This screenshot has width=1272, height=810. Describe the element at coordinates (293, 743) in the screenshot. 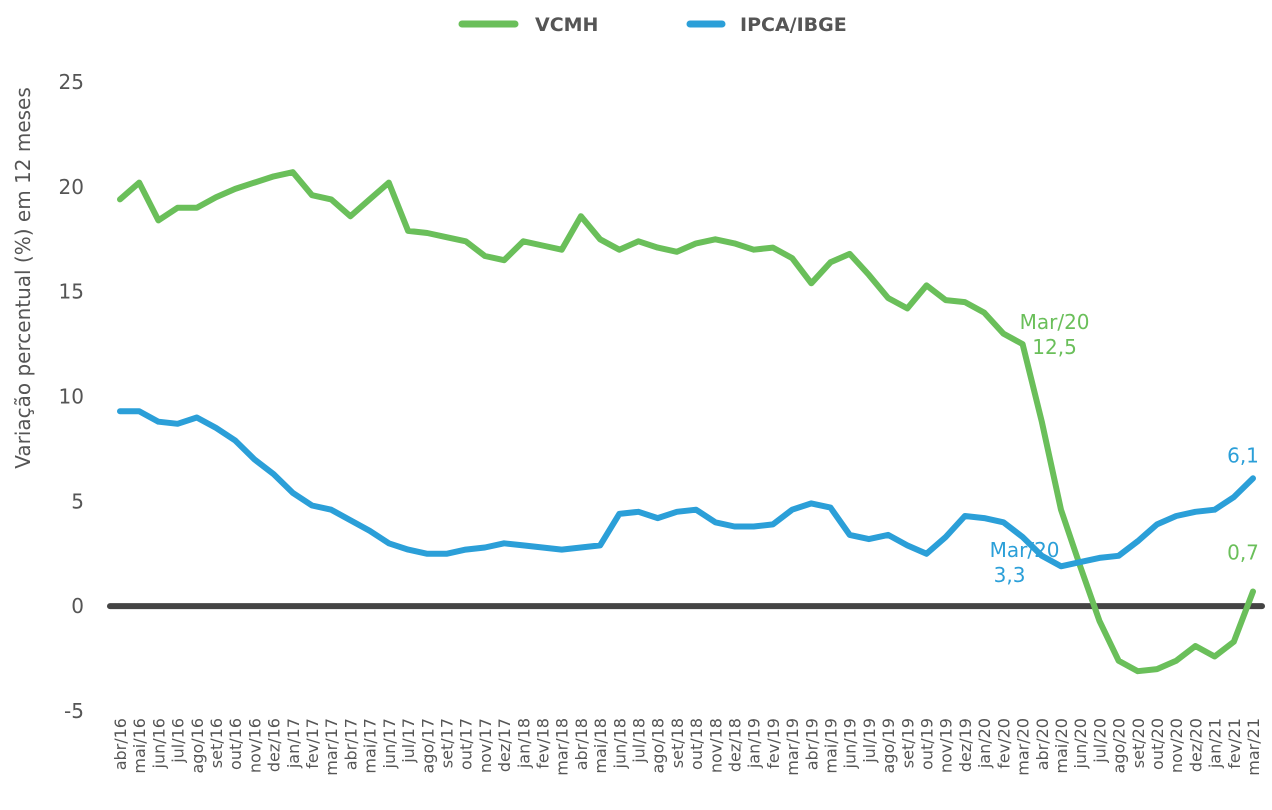

I see `x-tick-label: jan/17` at that location.